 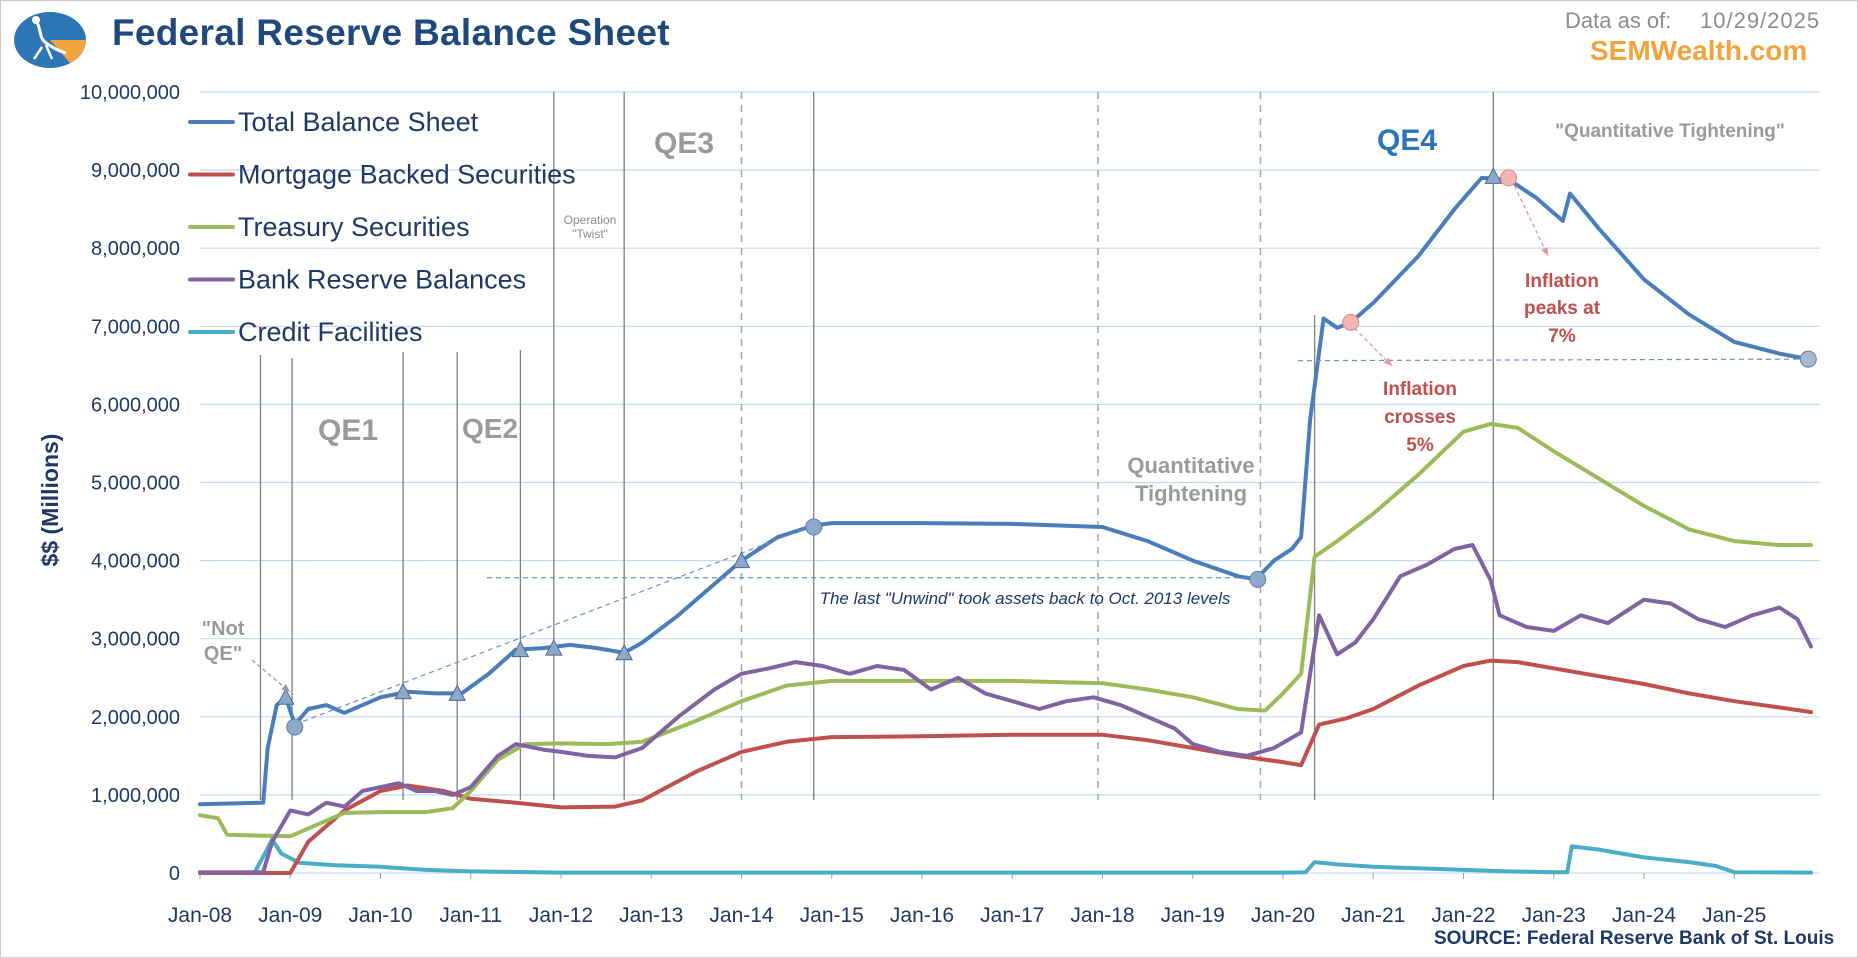 I want to click on x-tick-label: Jan-24, so click(x=1644, y=915).